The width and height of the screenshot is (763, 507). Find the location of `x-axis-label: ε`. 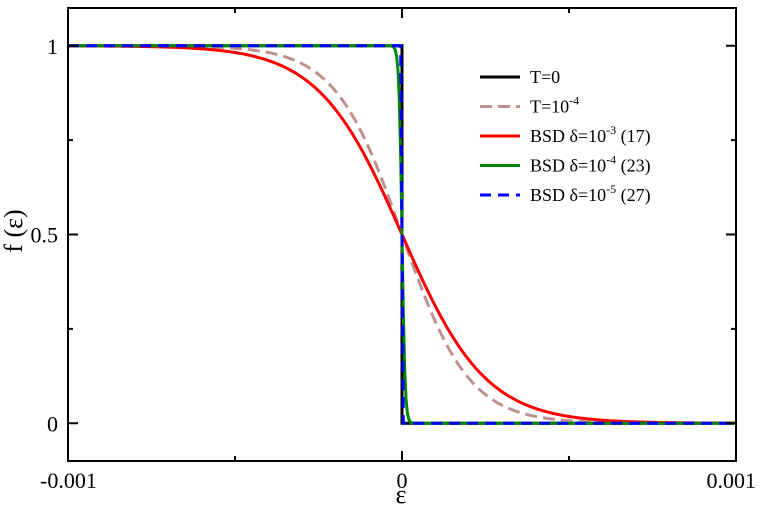

x-axis-label: ε is located at coordinates (401, 493).